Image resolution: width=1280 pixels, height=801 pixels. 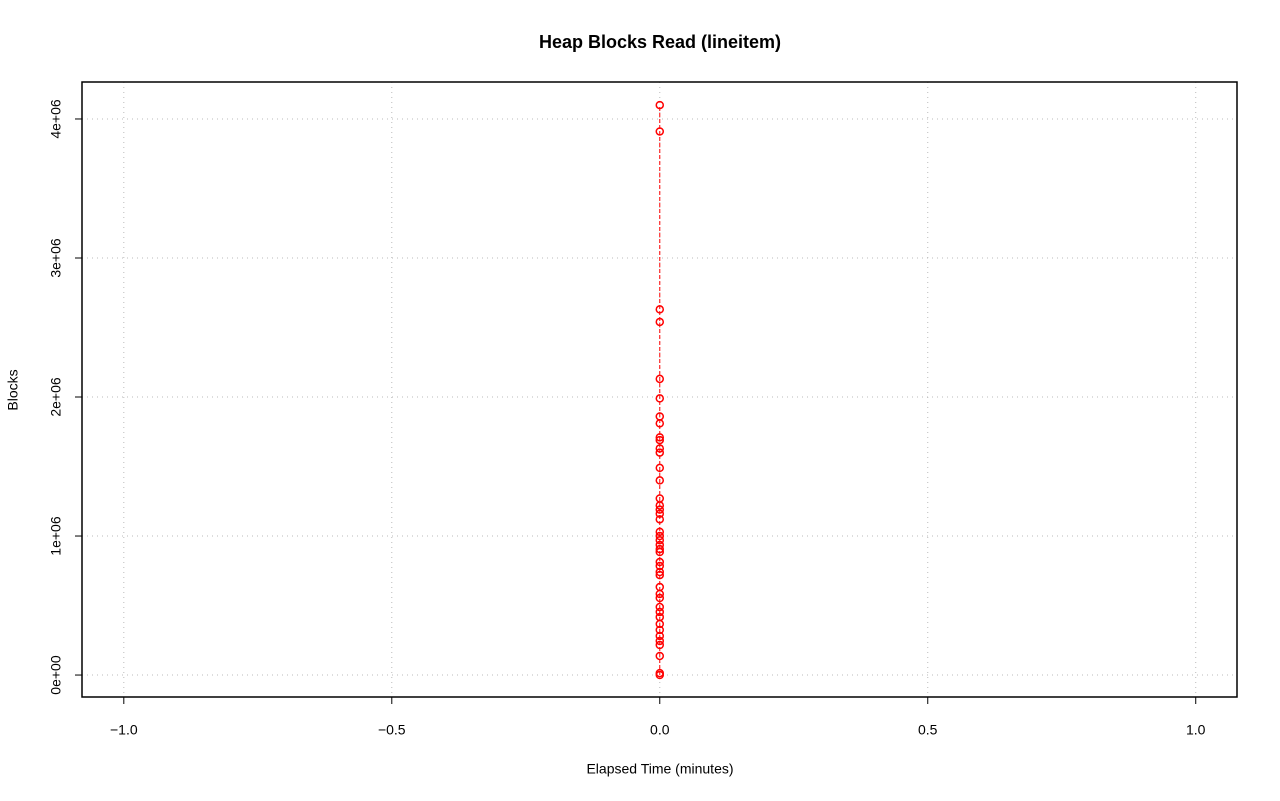 What do you see at coordinates (392, 730) in the screenshot?
I see `x-tick-label: −0.5` at bounding box center [392, 730].